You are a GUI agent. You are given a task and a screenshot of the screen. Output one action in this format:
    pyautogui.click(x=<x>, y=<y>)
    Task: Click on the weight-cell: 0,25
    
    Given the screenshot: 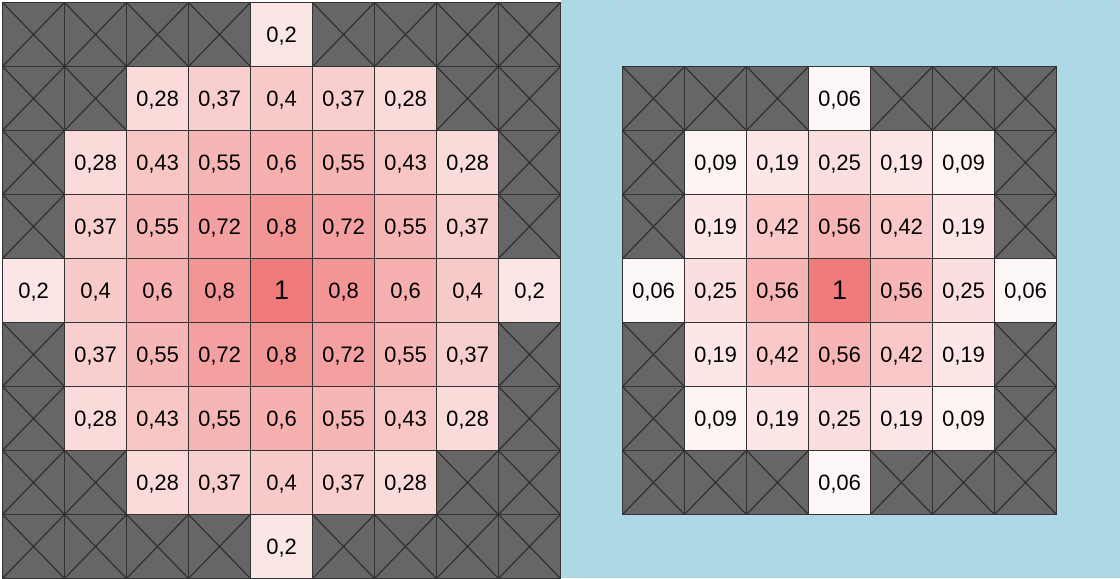 What is the action you would take?
    pyautogui.click(x=964, y=291)
    